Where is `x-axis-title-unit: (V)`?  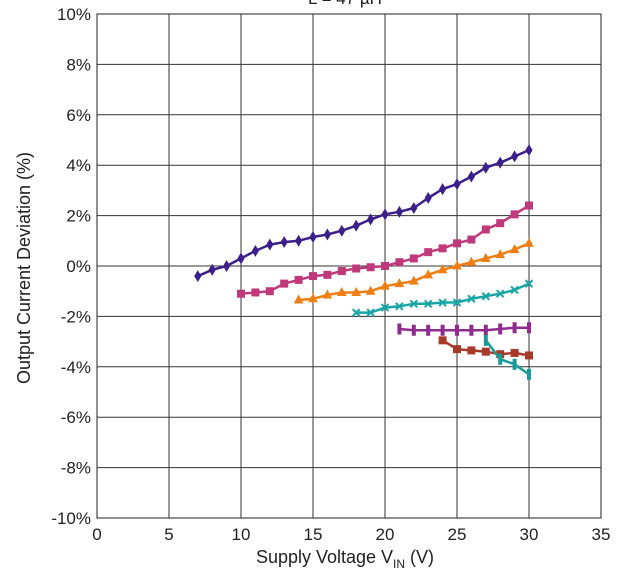
x-axis-title-unit: (V) is located at coordinates (419, 557).